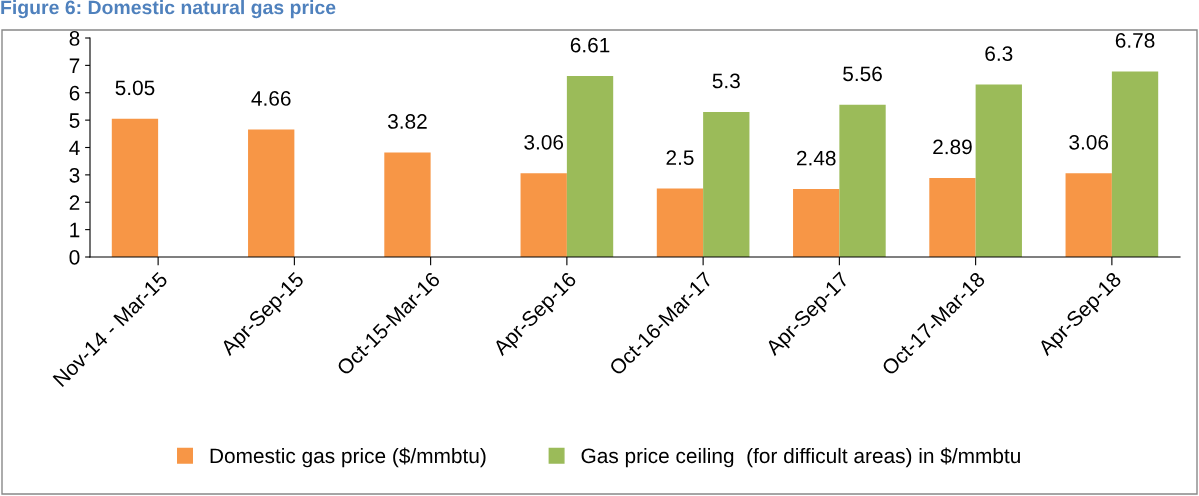 The image size is (1199, 496). What do you see at coordinates (271, 98) in the screenshot?
I see `data-label: 4.66` at bounding box center [271, 98].